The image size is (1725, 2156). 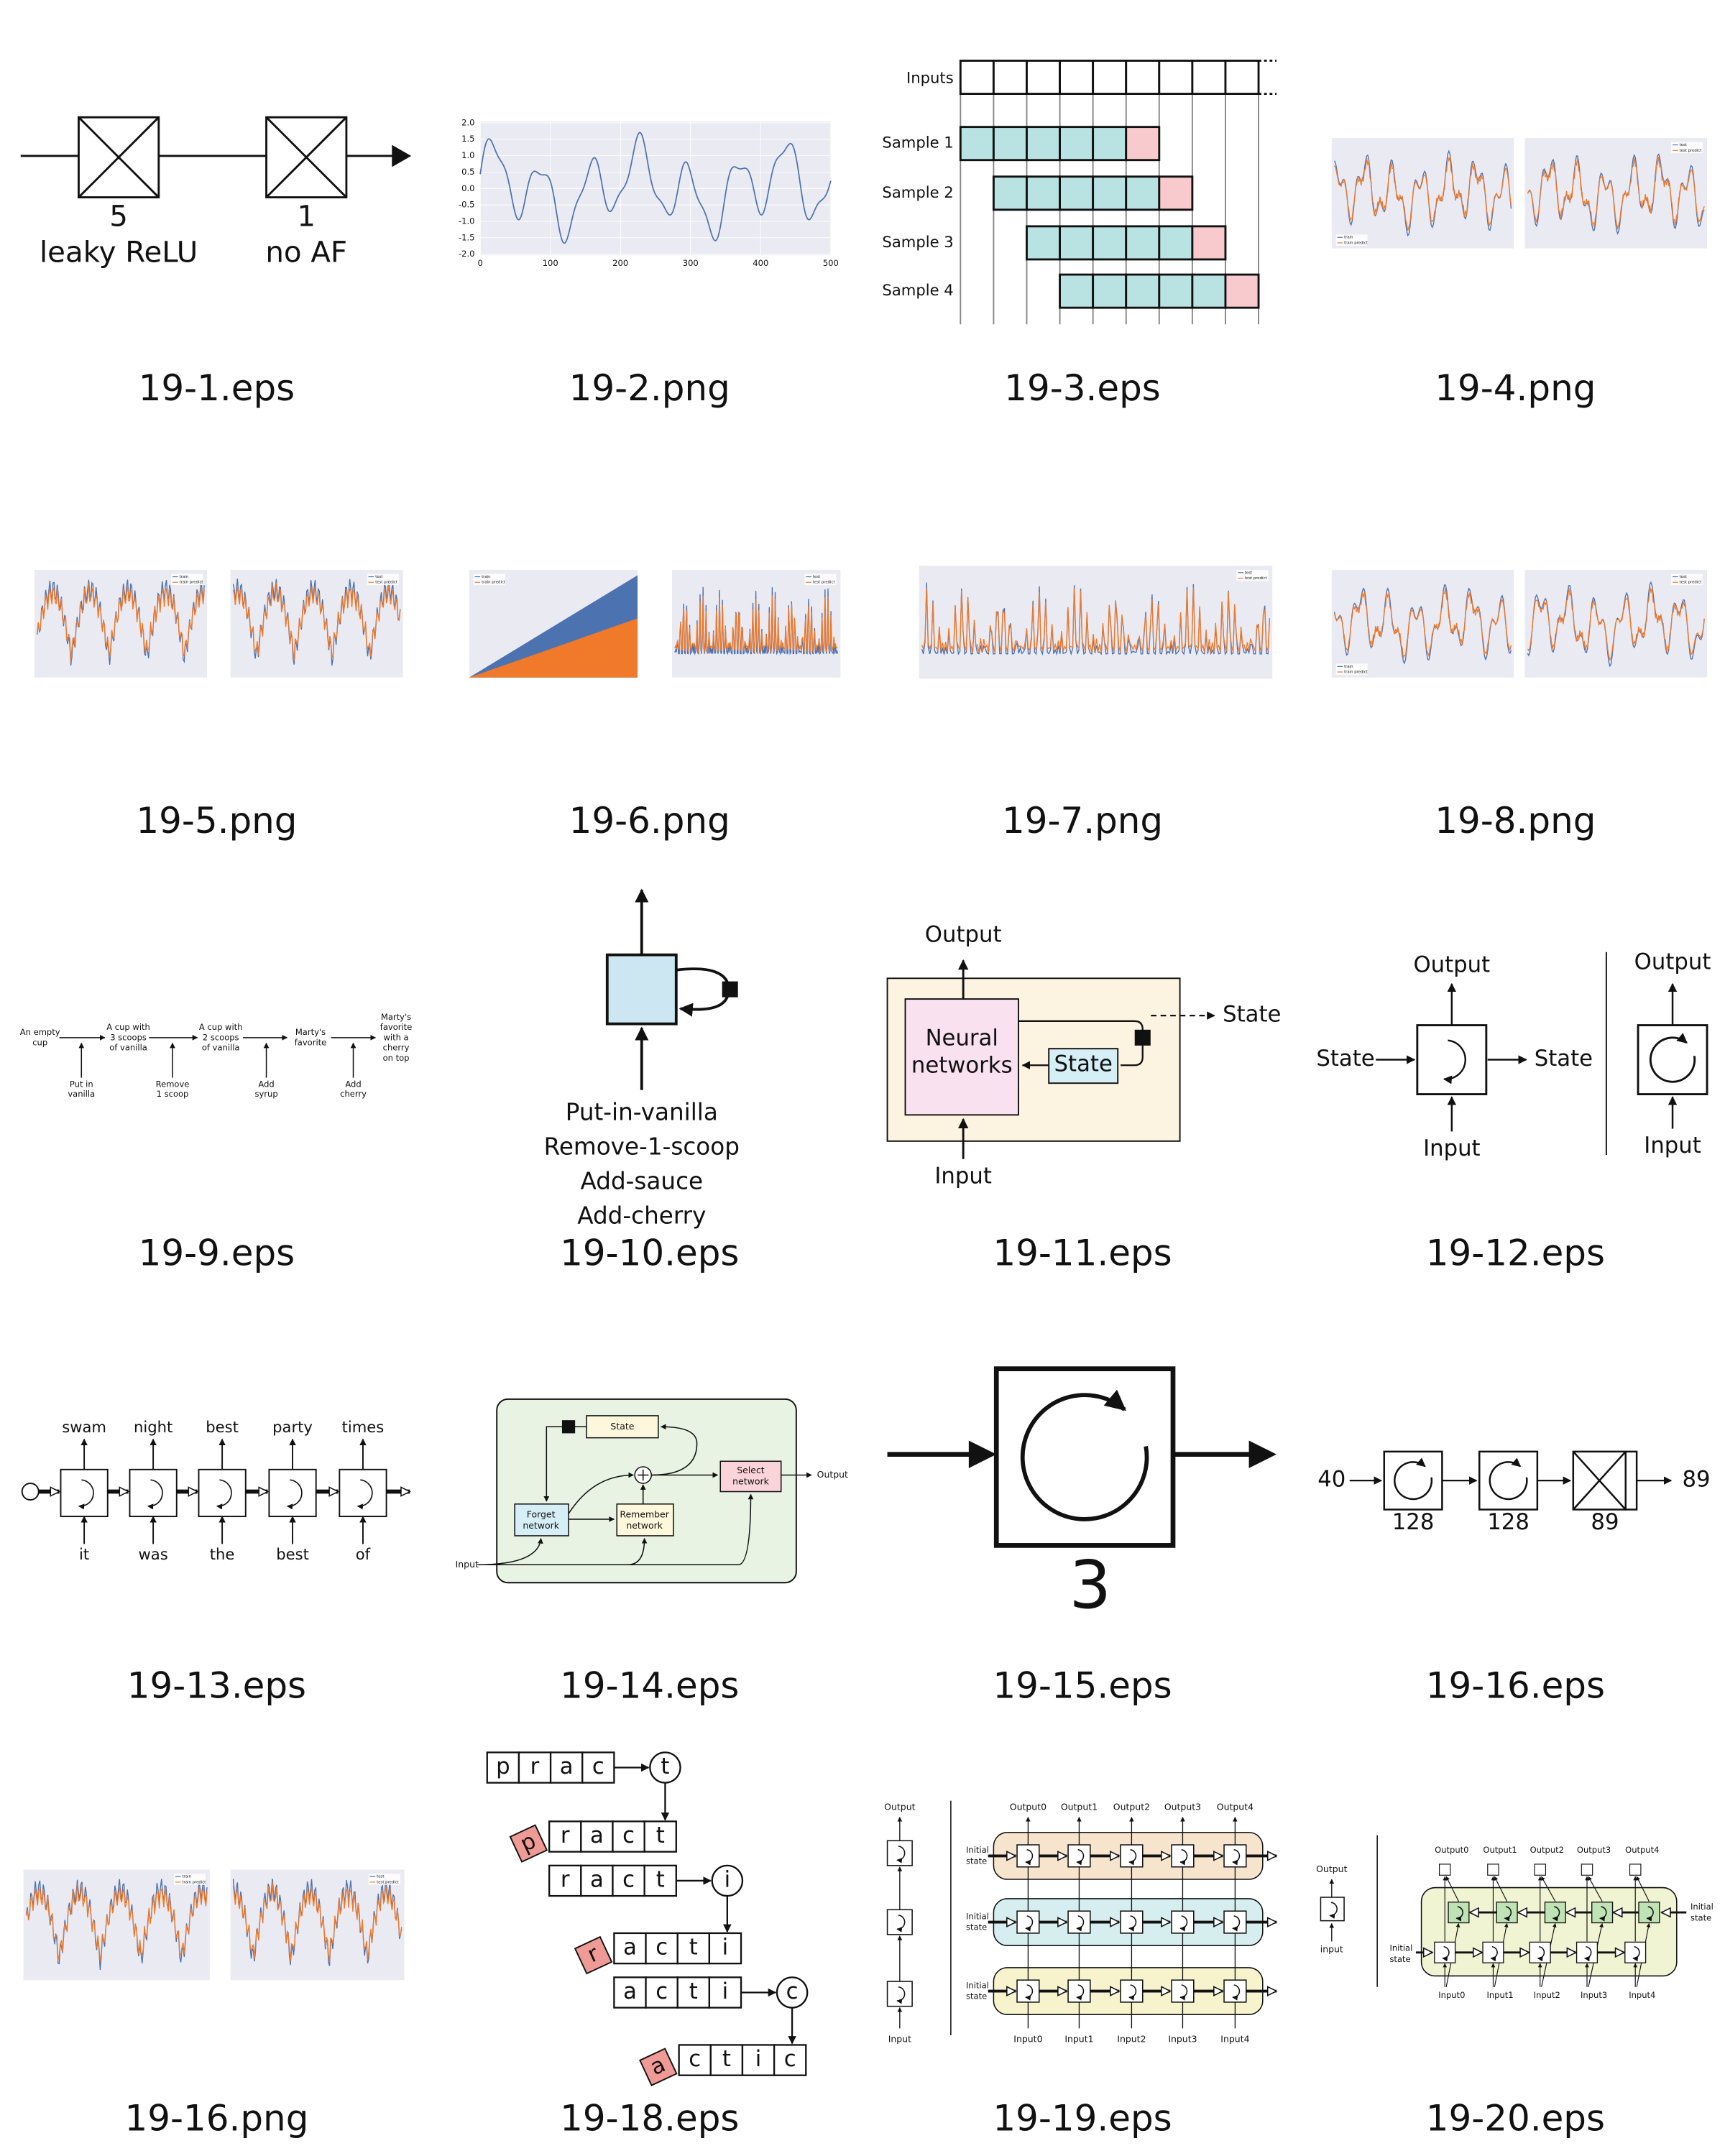 I want to click on letter: p, so click(x=503, y=1766).